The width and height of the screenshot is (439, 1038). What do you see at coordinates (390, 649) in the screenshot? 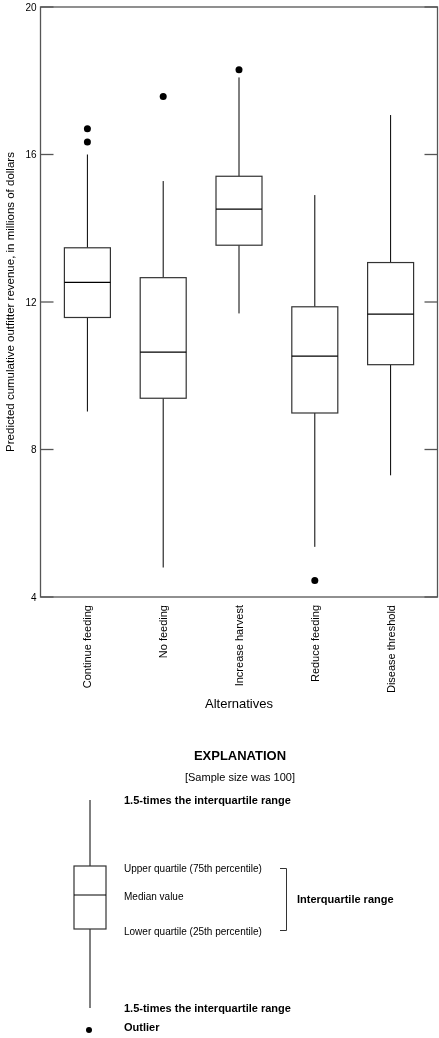
I see `x-tick-label: Disease threshold` at bounding box center [390, 649].